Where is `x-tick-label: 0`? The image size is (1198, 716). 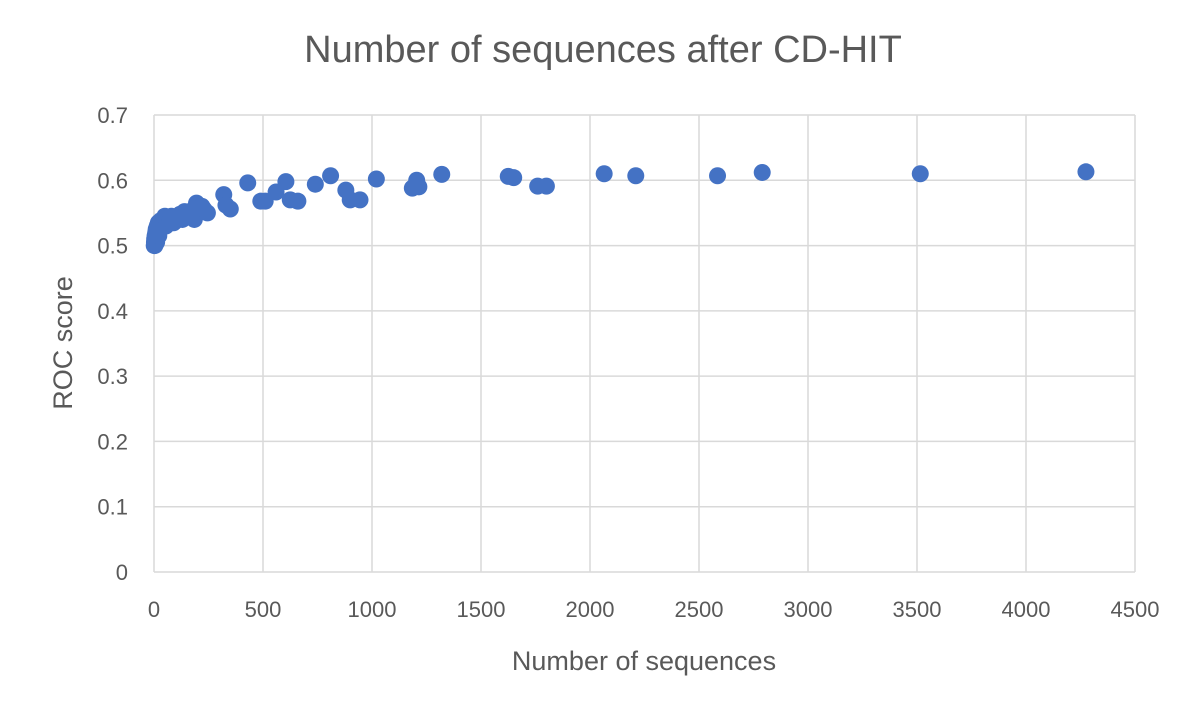 x-tick-label: 0 is located at coordinates (154, 609).